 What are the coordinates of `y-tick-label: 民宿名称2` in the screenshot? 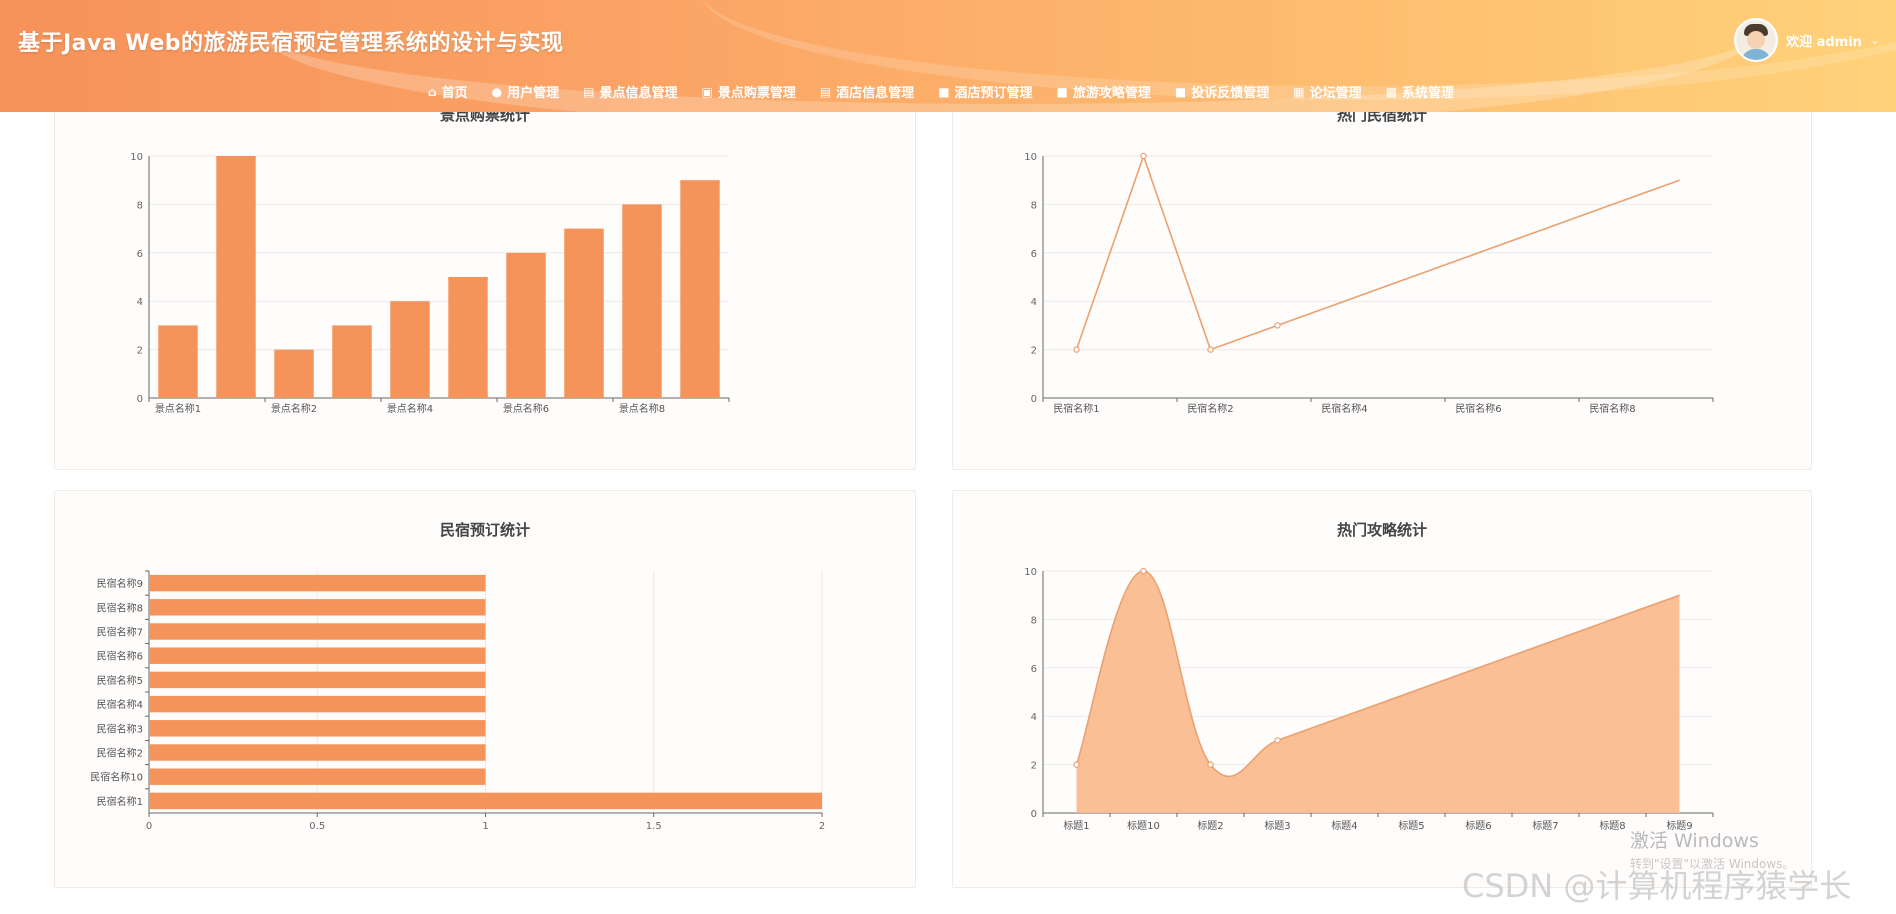 It's located at (120, 753).